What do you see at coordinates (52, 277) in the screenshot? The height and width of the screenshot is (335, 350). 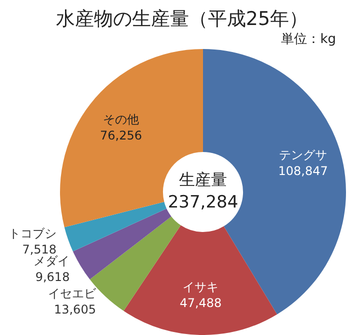 I see `data-label: 9,618` at bounding box center [52, 277].